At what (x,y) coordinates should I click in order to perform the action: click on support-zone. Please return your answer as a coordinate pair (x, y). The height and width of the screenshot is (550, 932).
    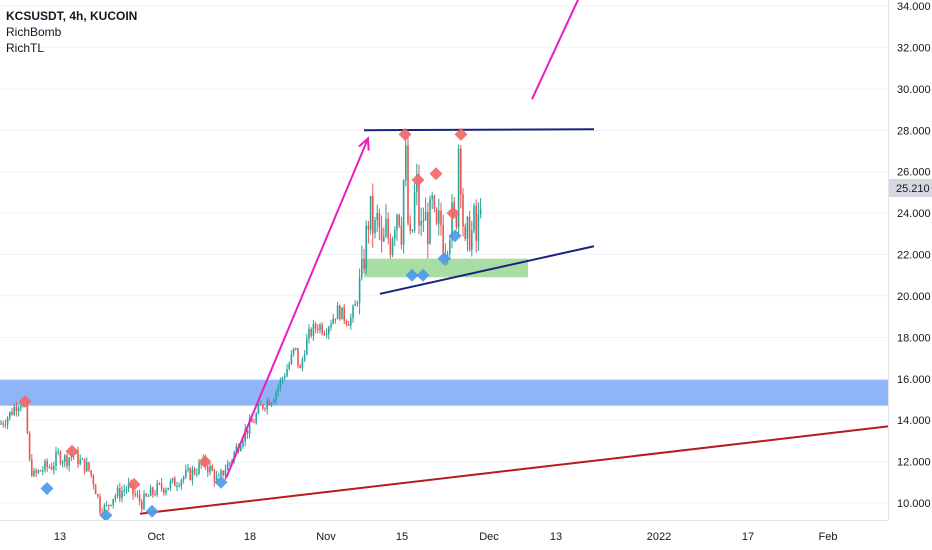
    Looking at the image, I should click on (446, 268).